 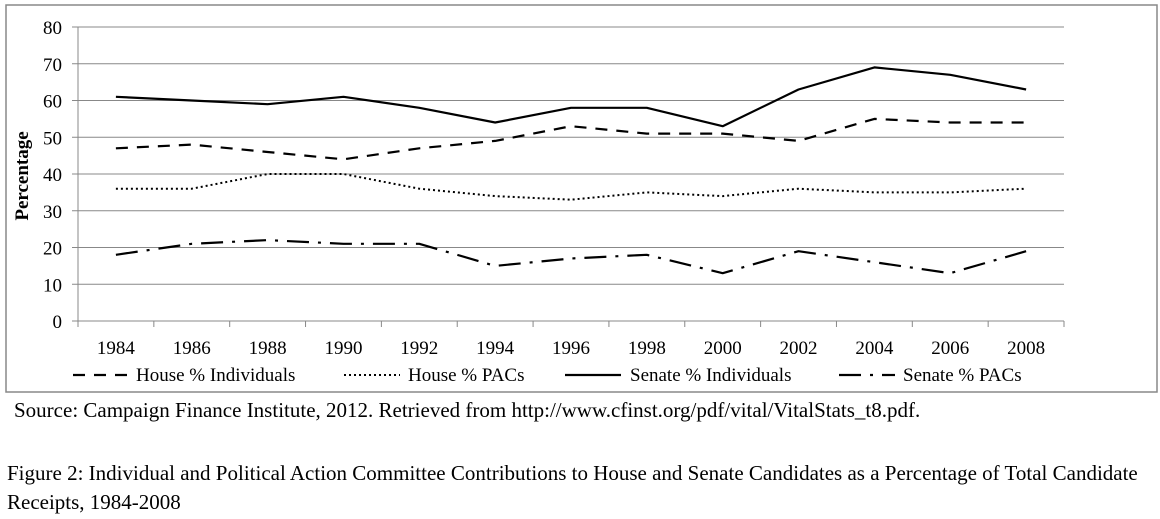 I want to click on x-tick-label: 1990, so click(x=343, y=348).